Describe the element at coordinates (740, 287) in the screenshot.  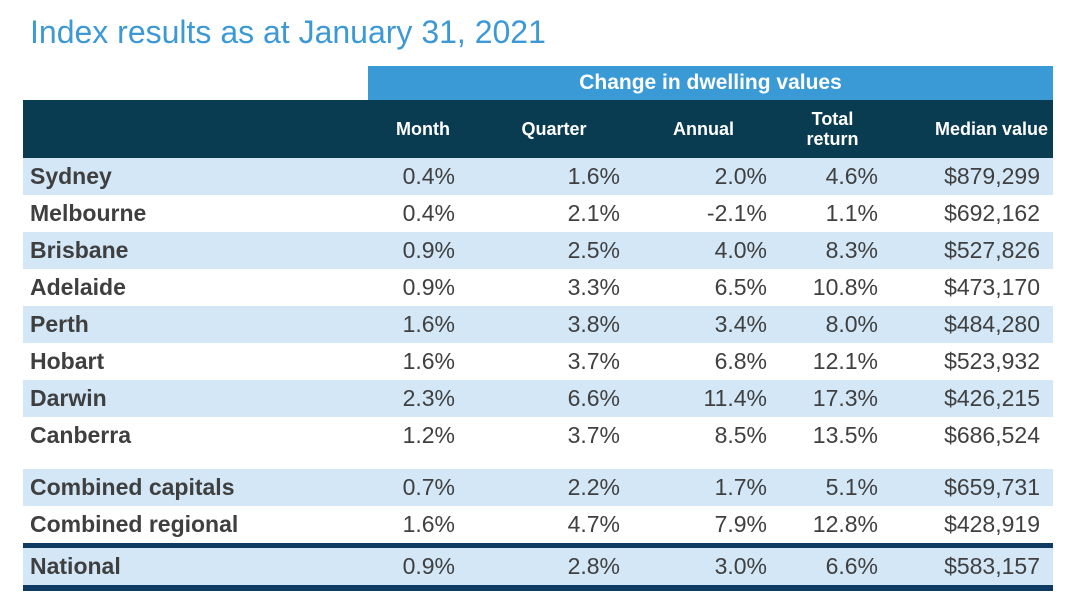
I see `cell-annual: 6.5%` at that location.